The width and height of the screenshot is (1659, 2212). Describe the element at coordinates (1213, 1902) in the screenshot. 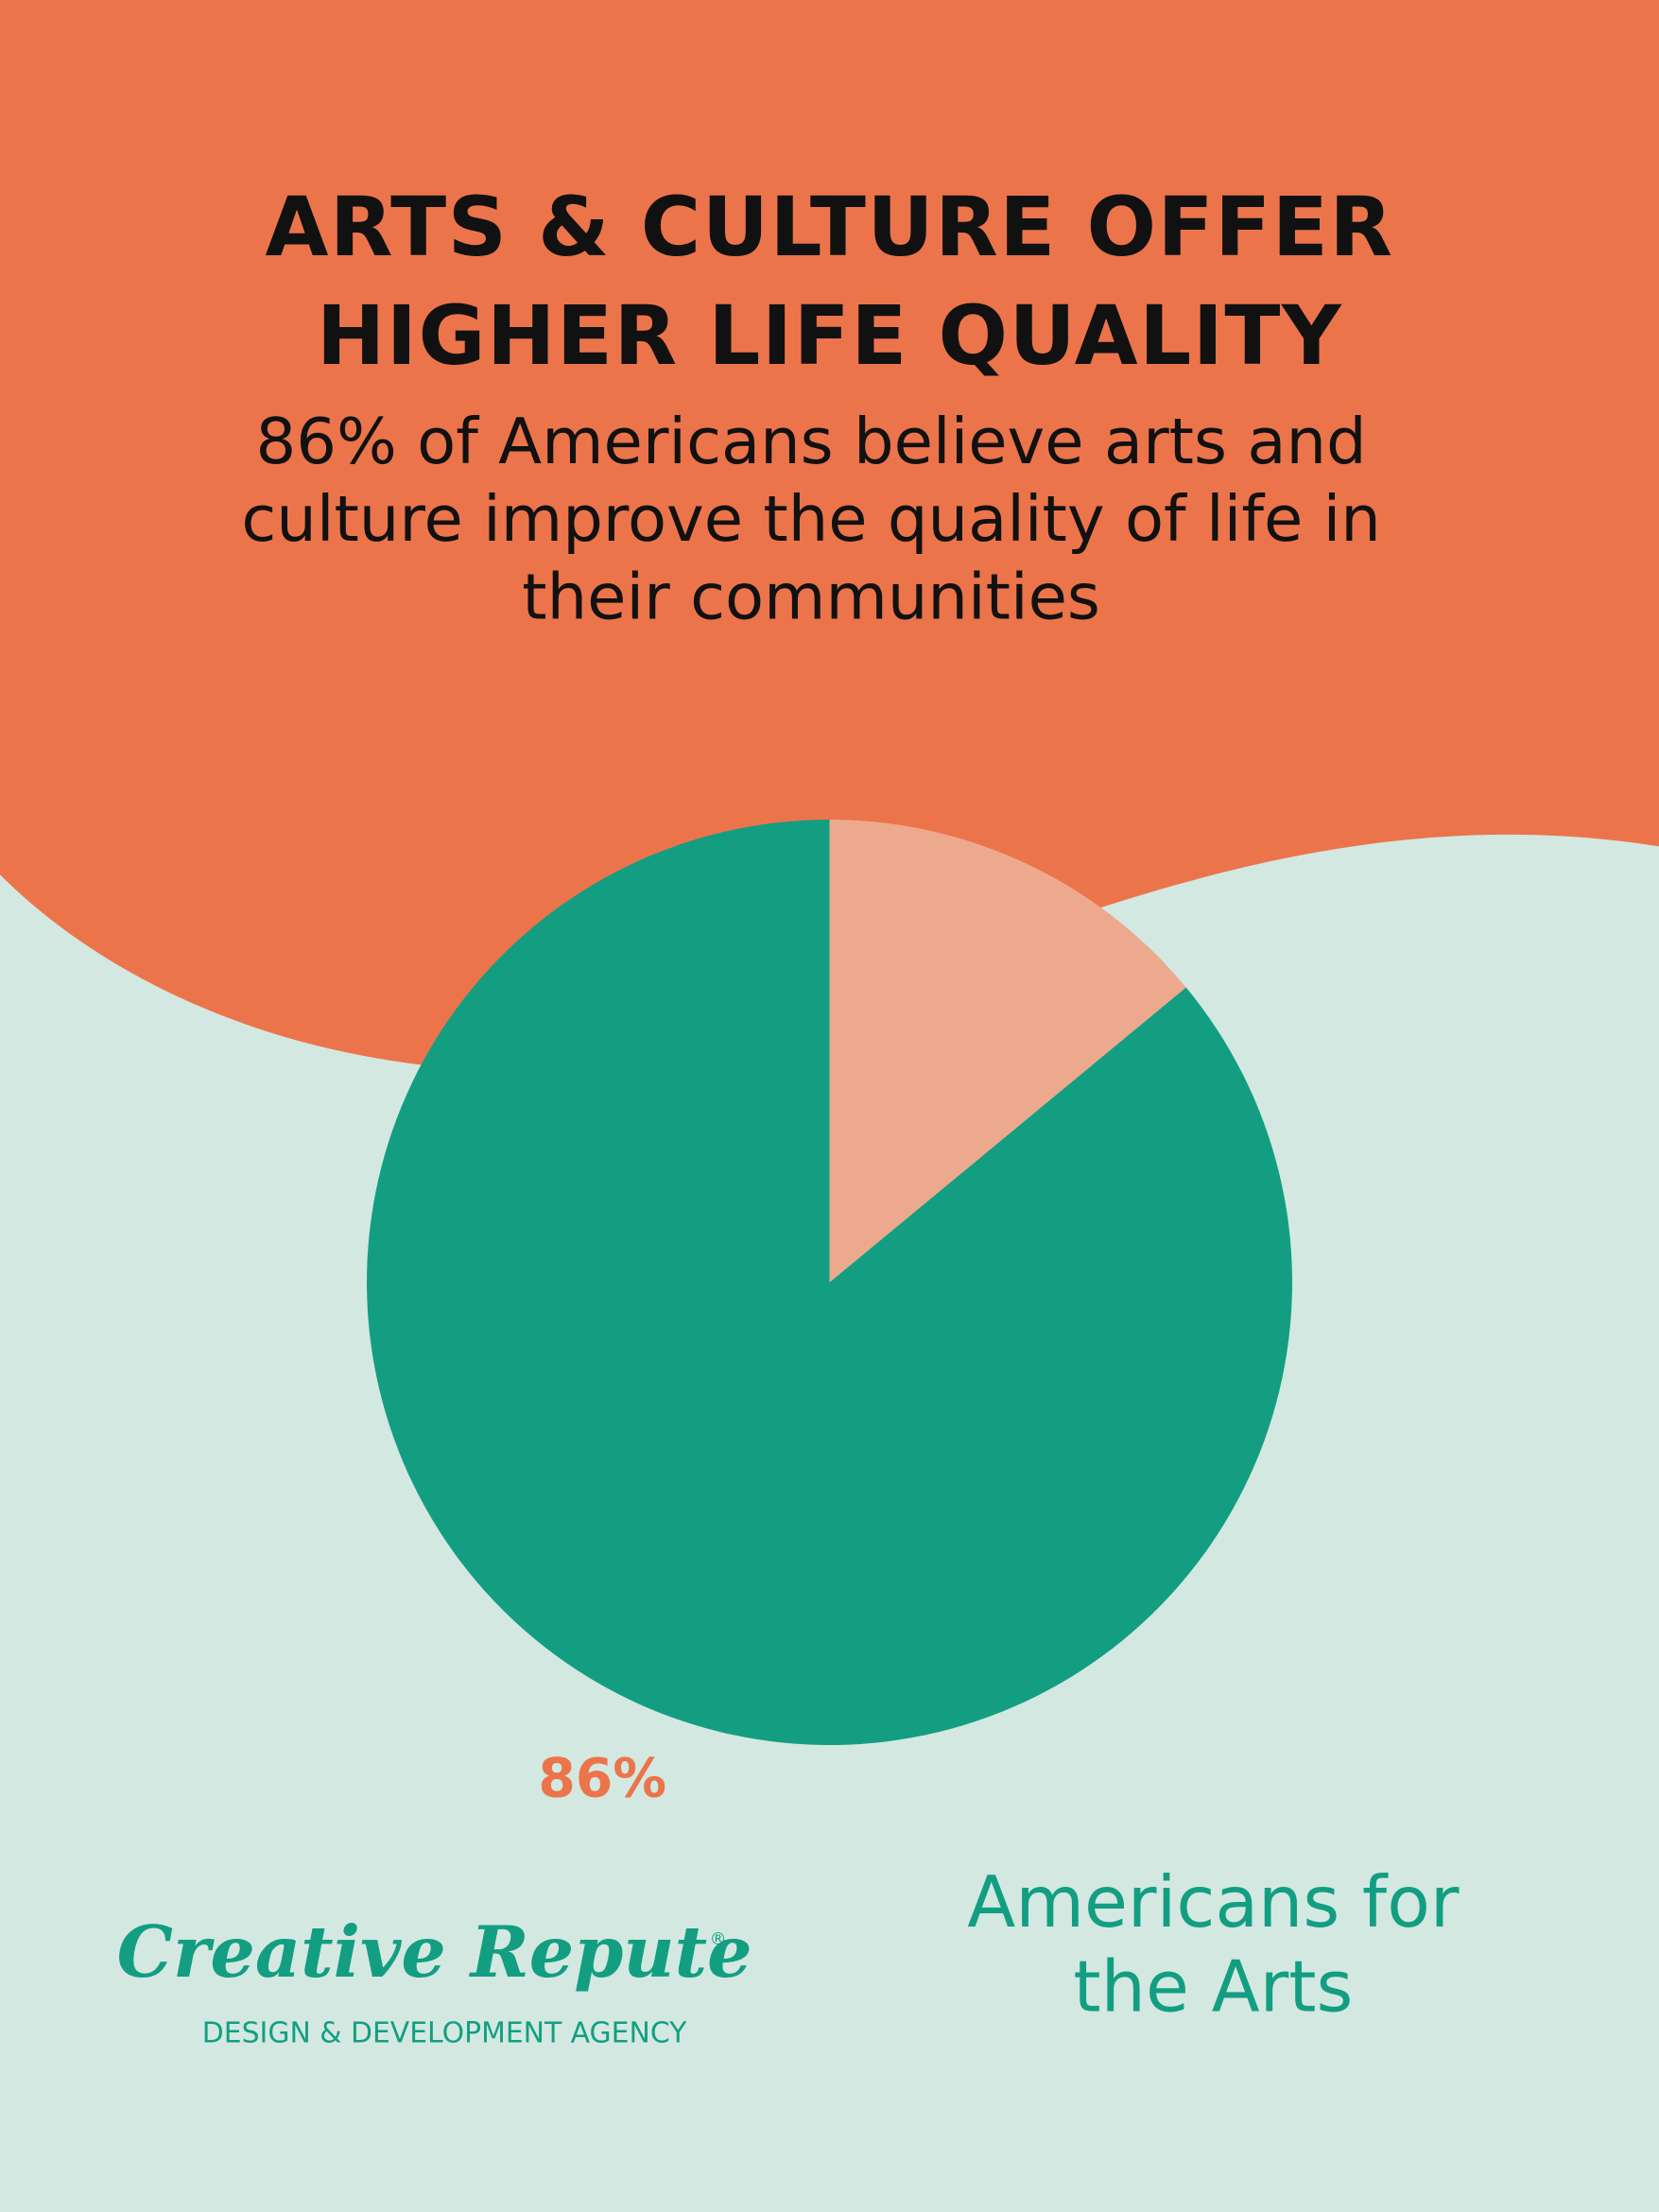

I see `source-line: Americans for` at that location.